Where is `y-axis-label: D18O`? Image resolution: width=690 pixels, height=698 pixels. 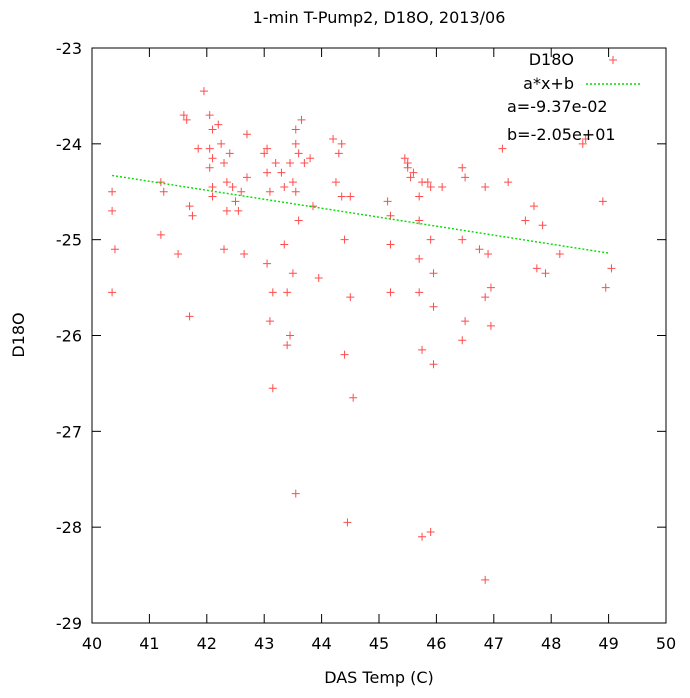
y-axis-label: D18O is located at coordinates (18, 334).